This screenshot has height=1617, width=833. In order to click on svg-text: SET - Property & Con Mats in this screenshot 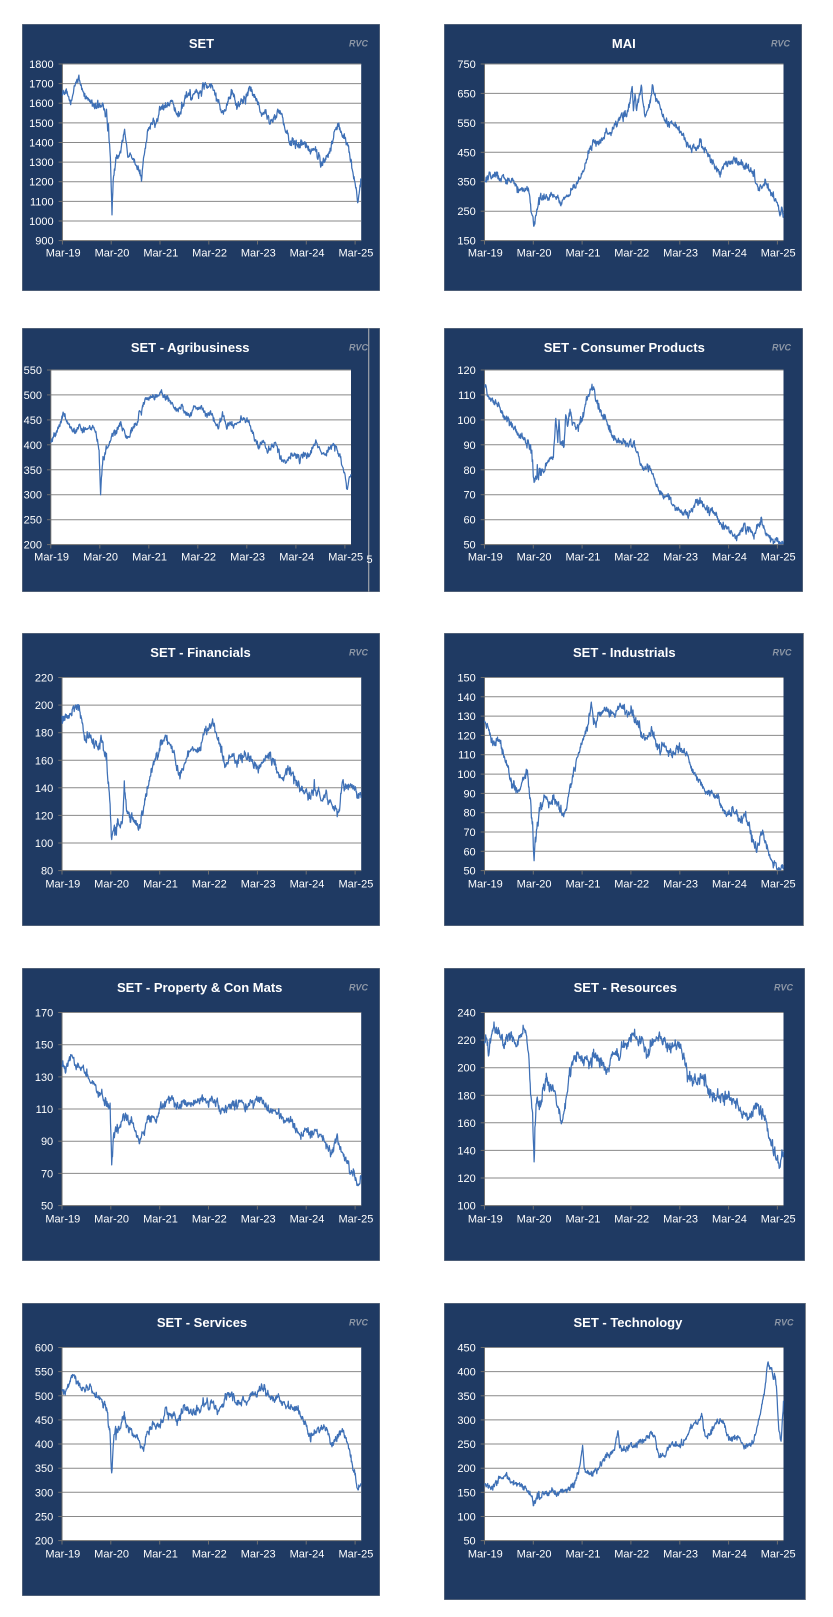, I will do `click(199, 987)`.